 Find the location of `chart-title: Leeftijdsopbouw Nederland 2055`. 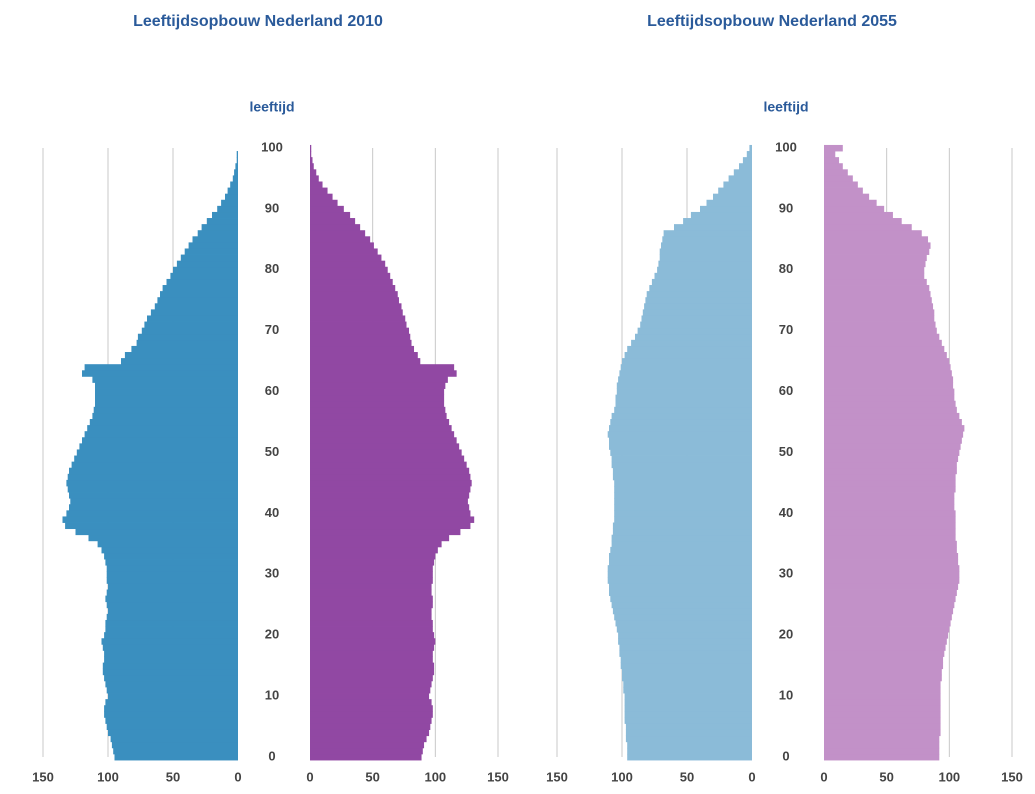

chart-title: Leeftijdsopbouw Nederland 2055 is located at coordinates (772, 21).